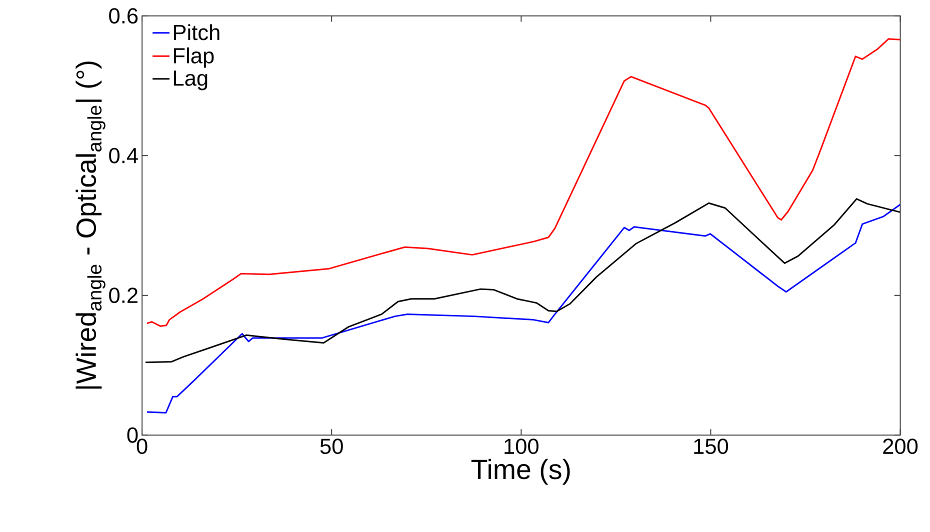 This screenshot has height=532, width=930. Describe the element at coordinates (123, 16) in the screenshot. I see `y-tick-label: 0.6` at that location.